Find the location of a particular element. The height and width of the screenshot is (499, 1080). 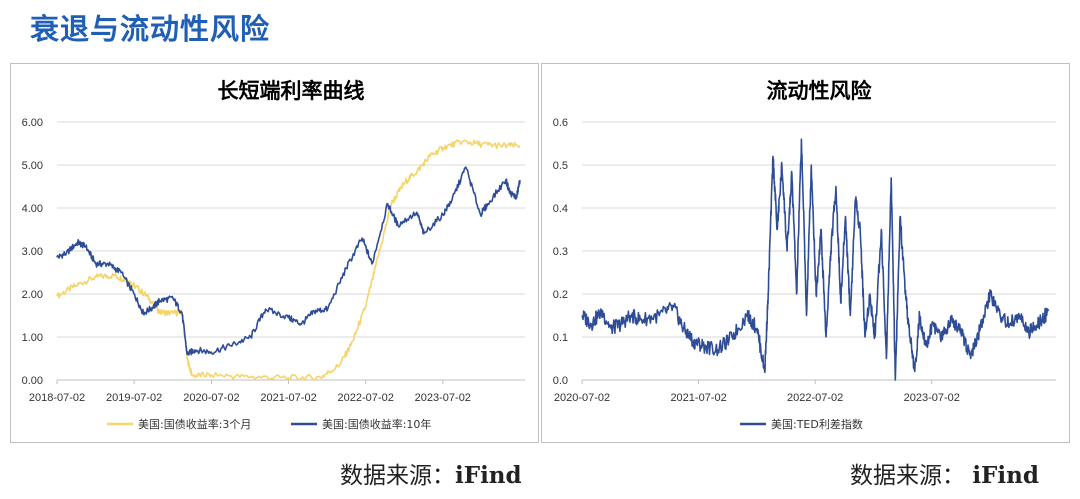

y-tick-label: 0.2 is located at coordinates (560, 295).